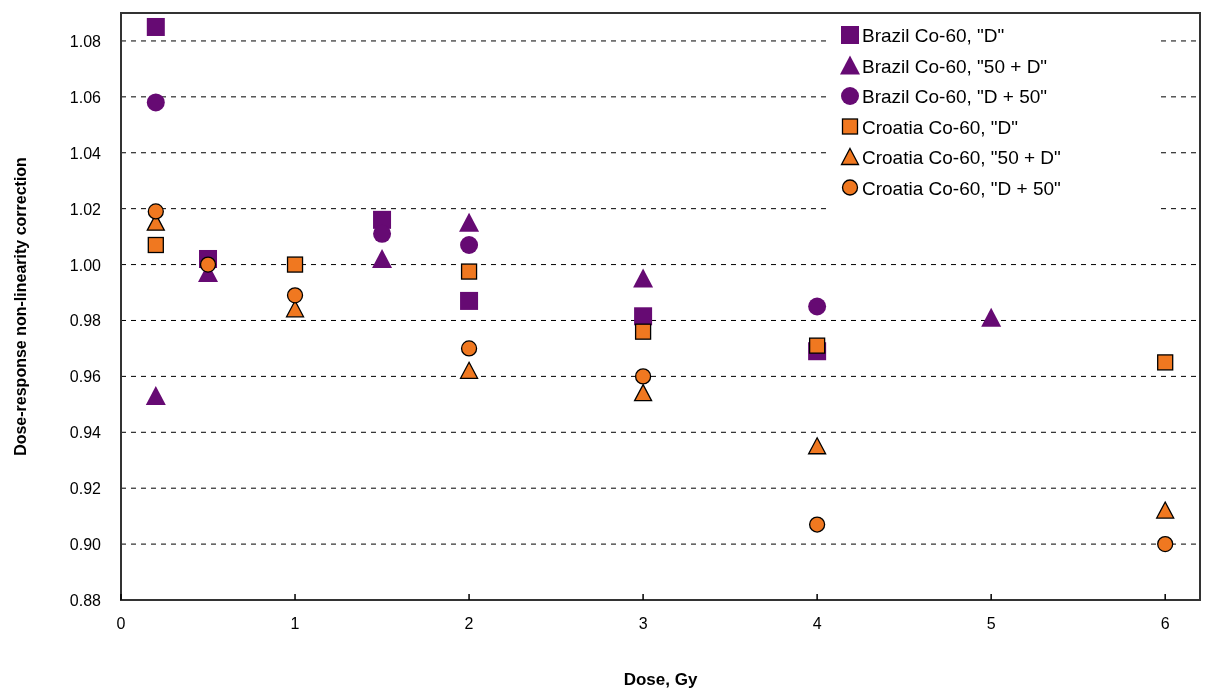 This screenshot has width=1206, height=695. I want to click on legend-label: Croatia Co-60, "D", so click(940, 127).